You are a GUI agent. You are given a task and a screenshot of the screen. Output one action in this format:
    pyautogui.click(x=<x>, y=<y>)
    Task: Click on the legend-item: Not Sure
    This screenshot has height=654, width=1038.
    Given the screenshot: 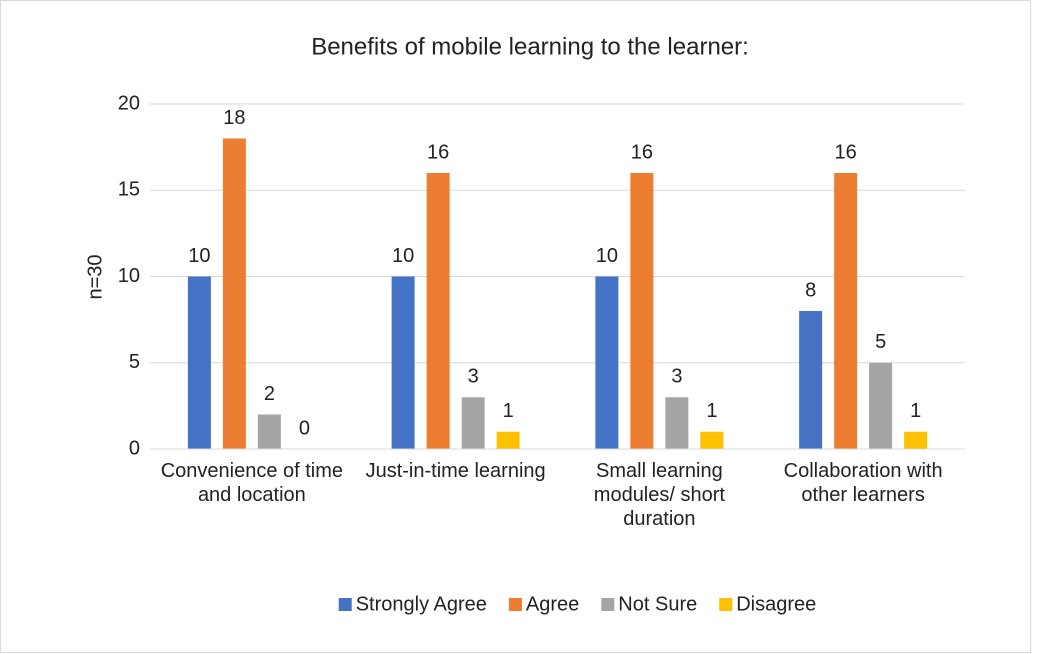 What is the action you would take?
    pyautogui.click(x=649, y=604)
    